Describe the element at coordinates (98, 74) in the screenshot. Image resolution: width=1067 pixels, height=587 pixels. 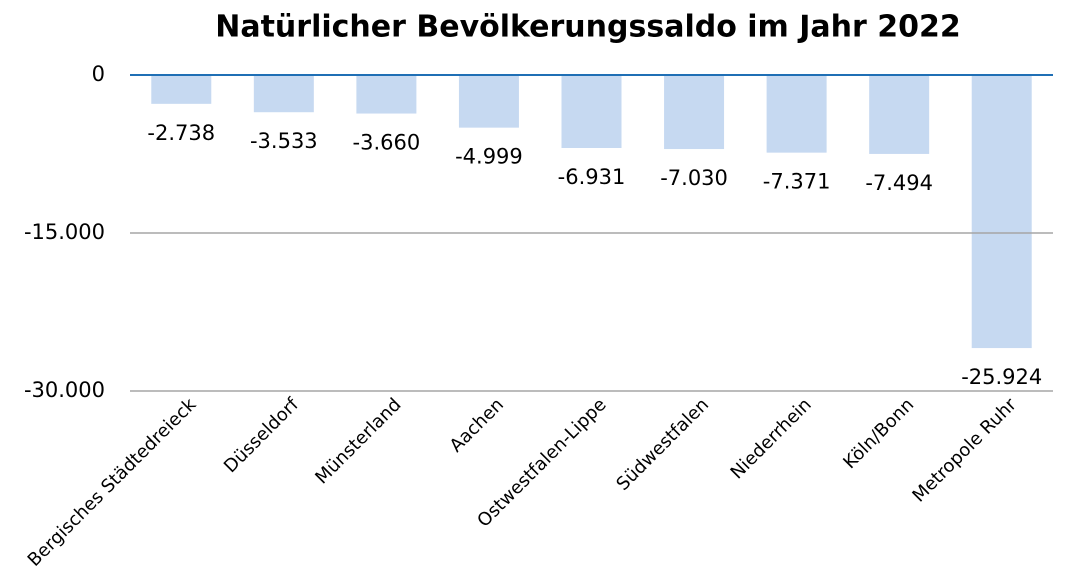
I see `y-tick-label: 0` at that location.